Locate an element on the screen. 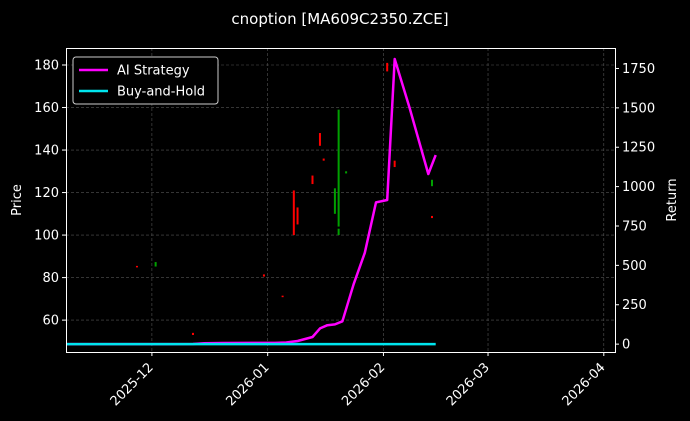  chart-title: cnoption [MA609C2350.ZCE] is located at coordinates (339, 19).